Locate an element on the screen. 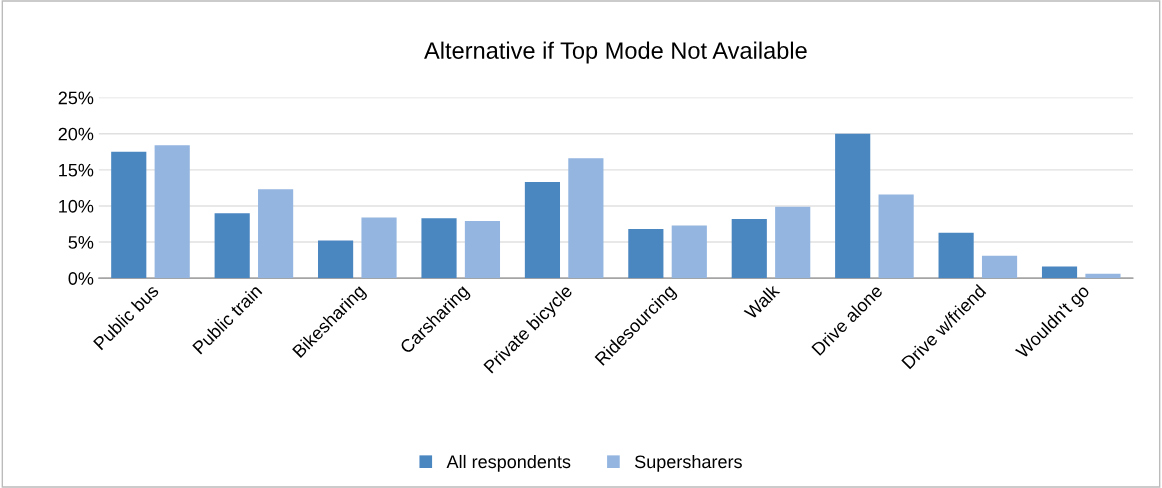  chart-title: Alternative if Top Mode Not Available is located at coordinates (615, 52).